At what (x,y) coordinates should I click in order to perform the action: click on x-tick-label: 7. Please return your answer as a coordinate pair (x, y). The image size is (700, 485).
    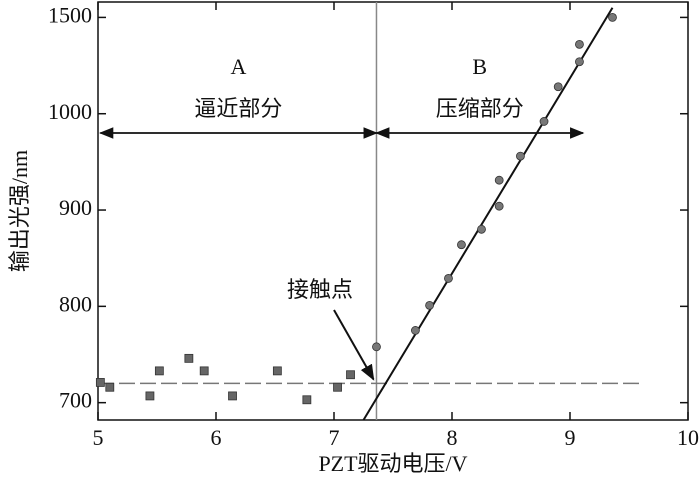
    Looking at the image, I should click on (334, 437).